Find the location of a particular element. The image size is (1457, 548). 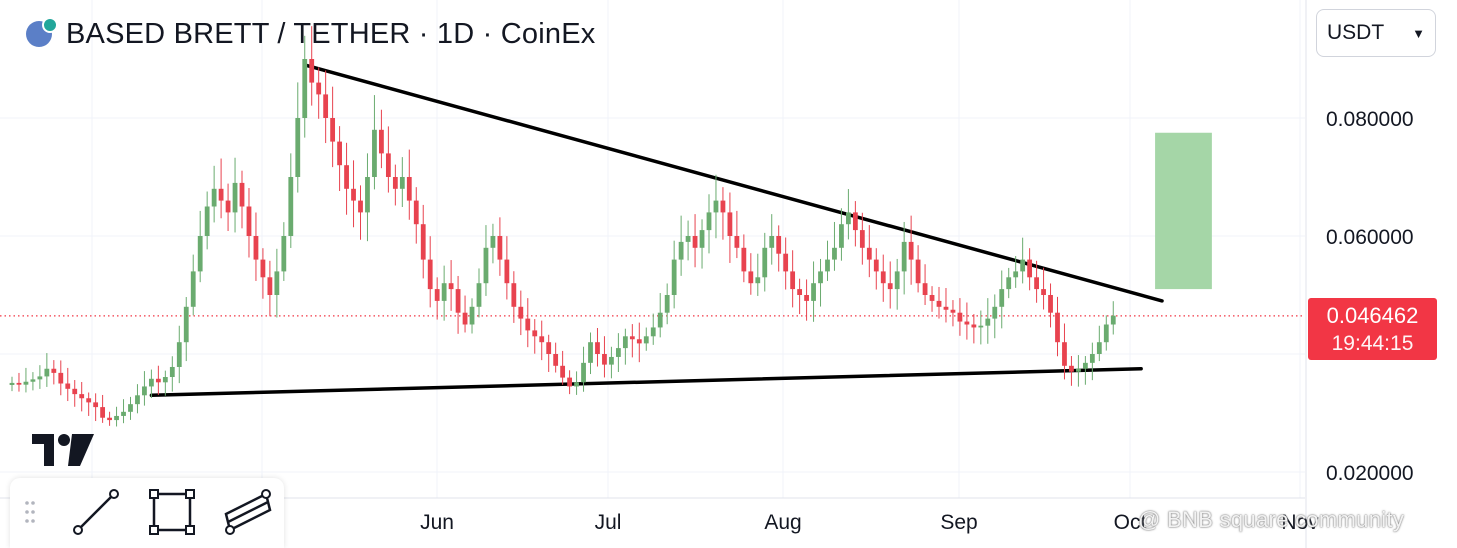

rectangle-icon is located at coordinates (172, 512).